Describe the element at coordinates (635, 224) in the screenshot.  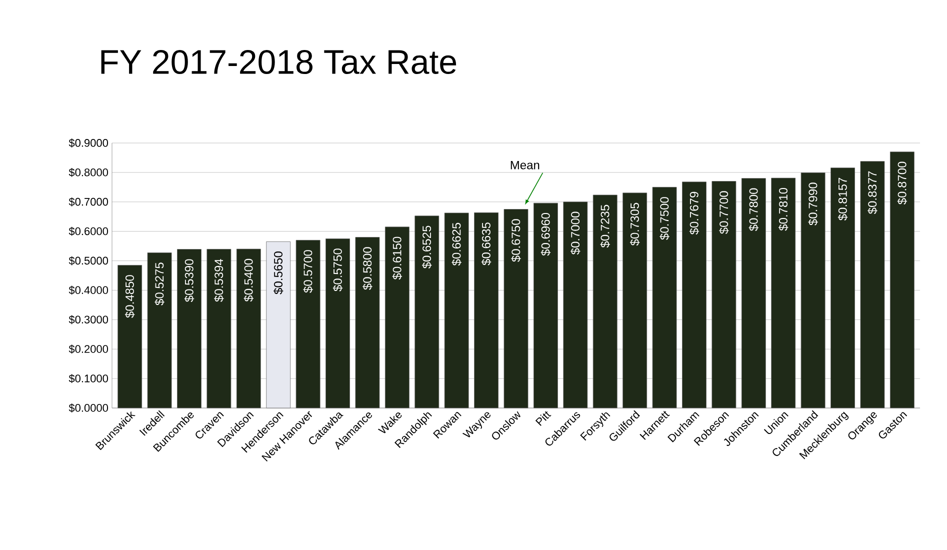
I see `data-label: $0.7305` at that location.